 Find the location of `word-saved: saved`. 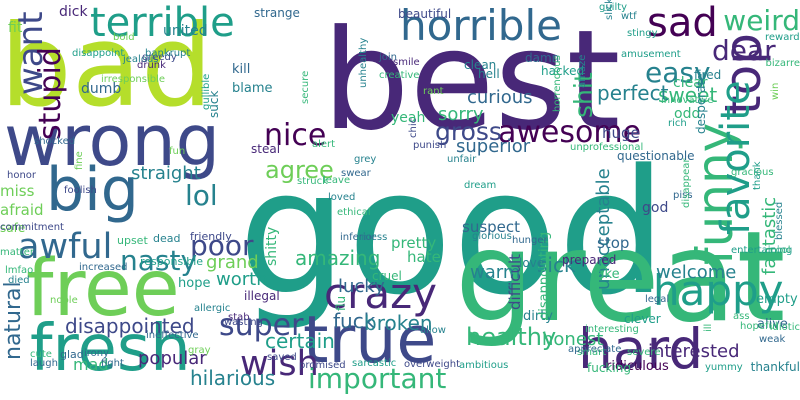

word-saved: saved is located at coordinates (282, 357).